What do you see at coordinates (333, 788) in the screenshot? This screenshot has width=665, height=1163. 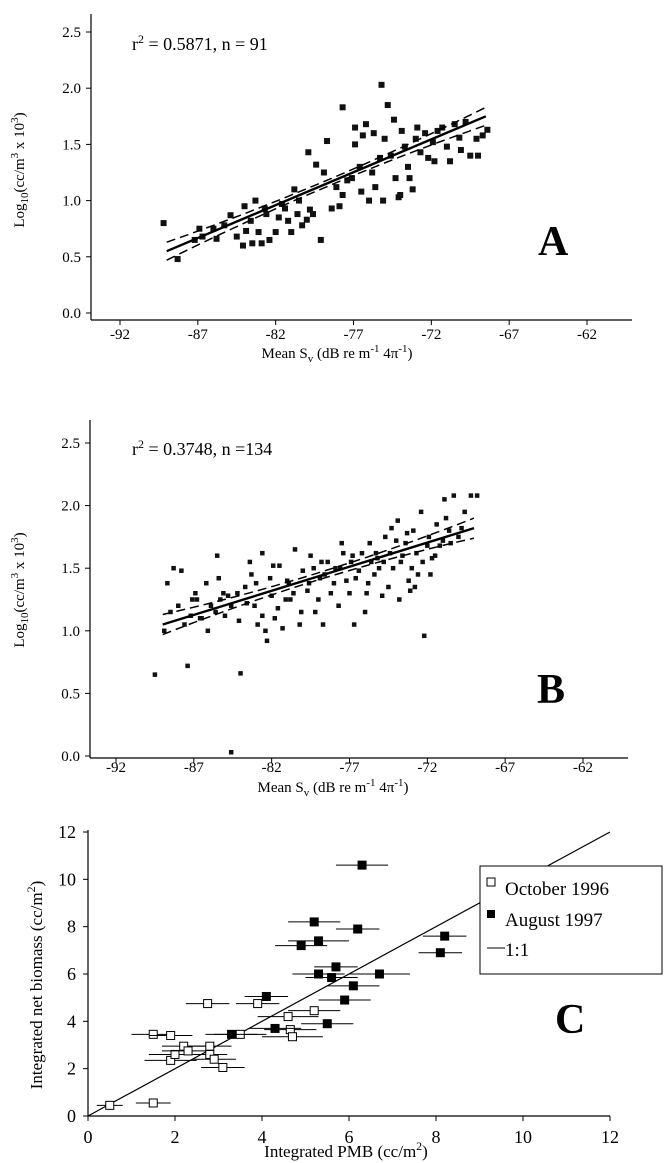 I see `panel-b-x-axis-title: Mean Sv (dB re m-1 4π-1)` at bounding box center [333, 788].